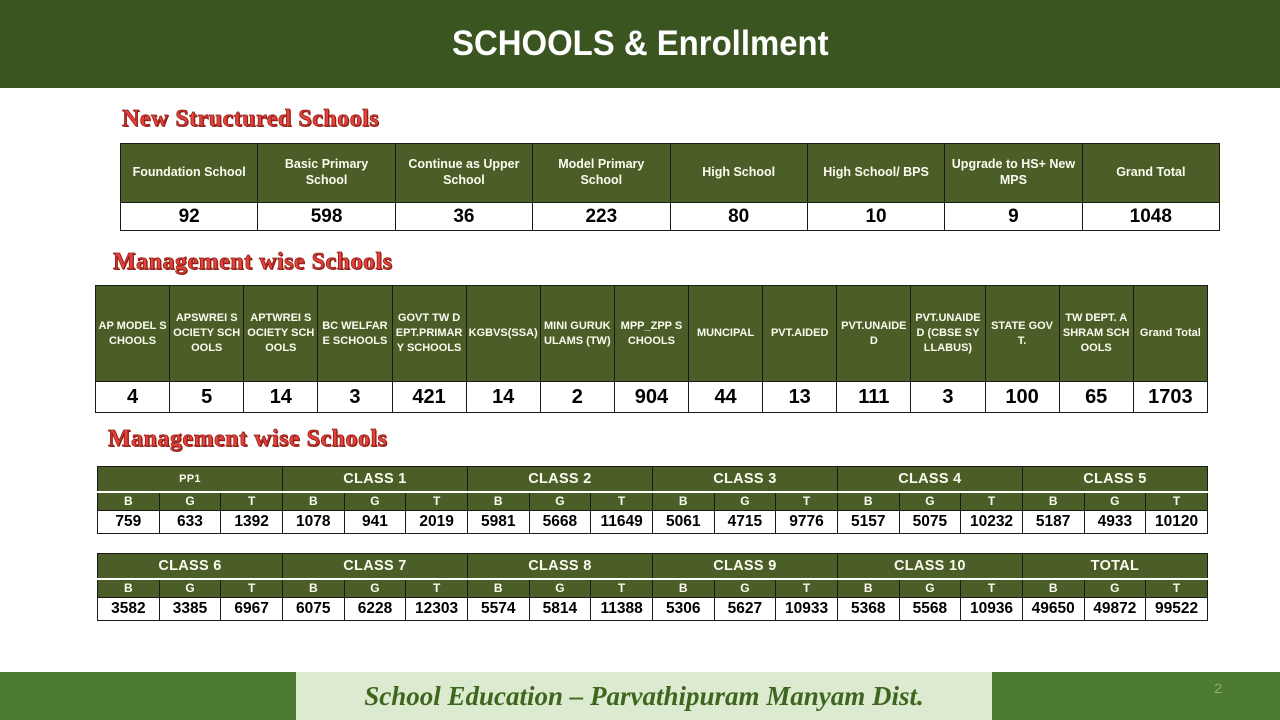 This screenshot has width=1280, height=720. Describe the element at coordinates (498, 522) in the screenshot. I see `table-cell: 5981` at that location.